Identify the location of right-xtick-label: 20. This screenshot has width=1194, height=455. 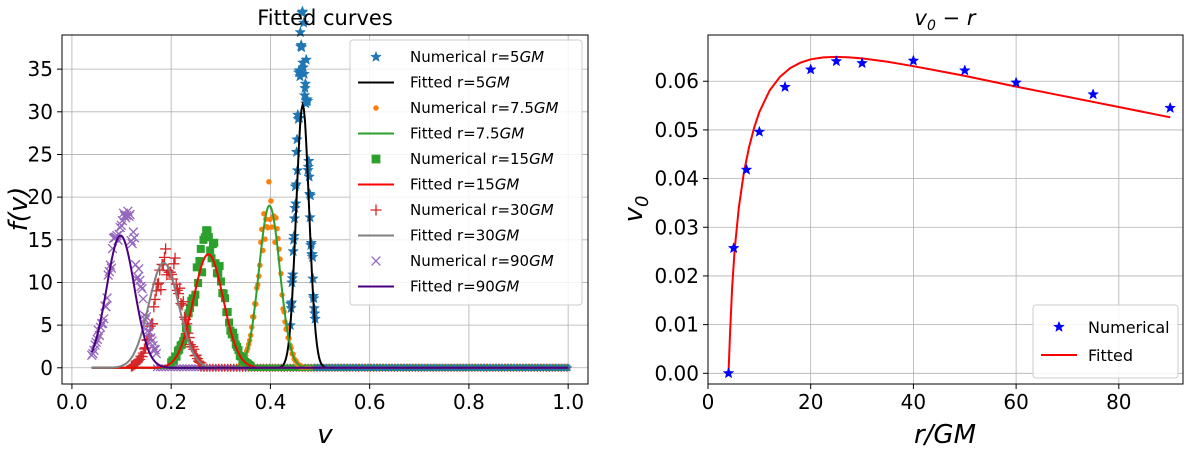
(810, 402).